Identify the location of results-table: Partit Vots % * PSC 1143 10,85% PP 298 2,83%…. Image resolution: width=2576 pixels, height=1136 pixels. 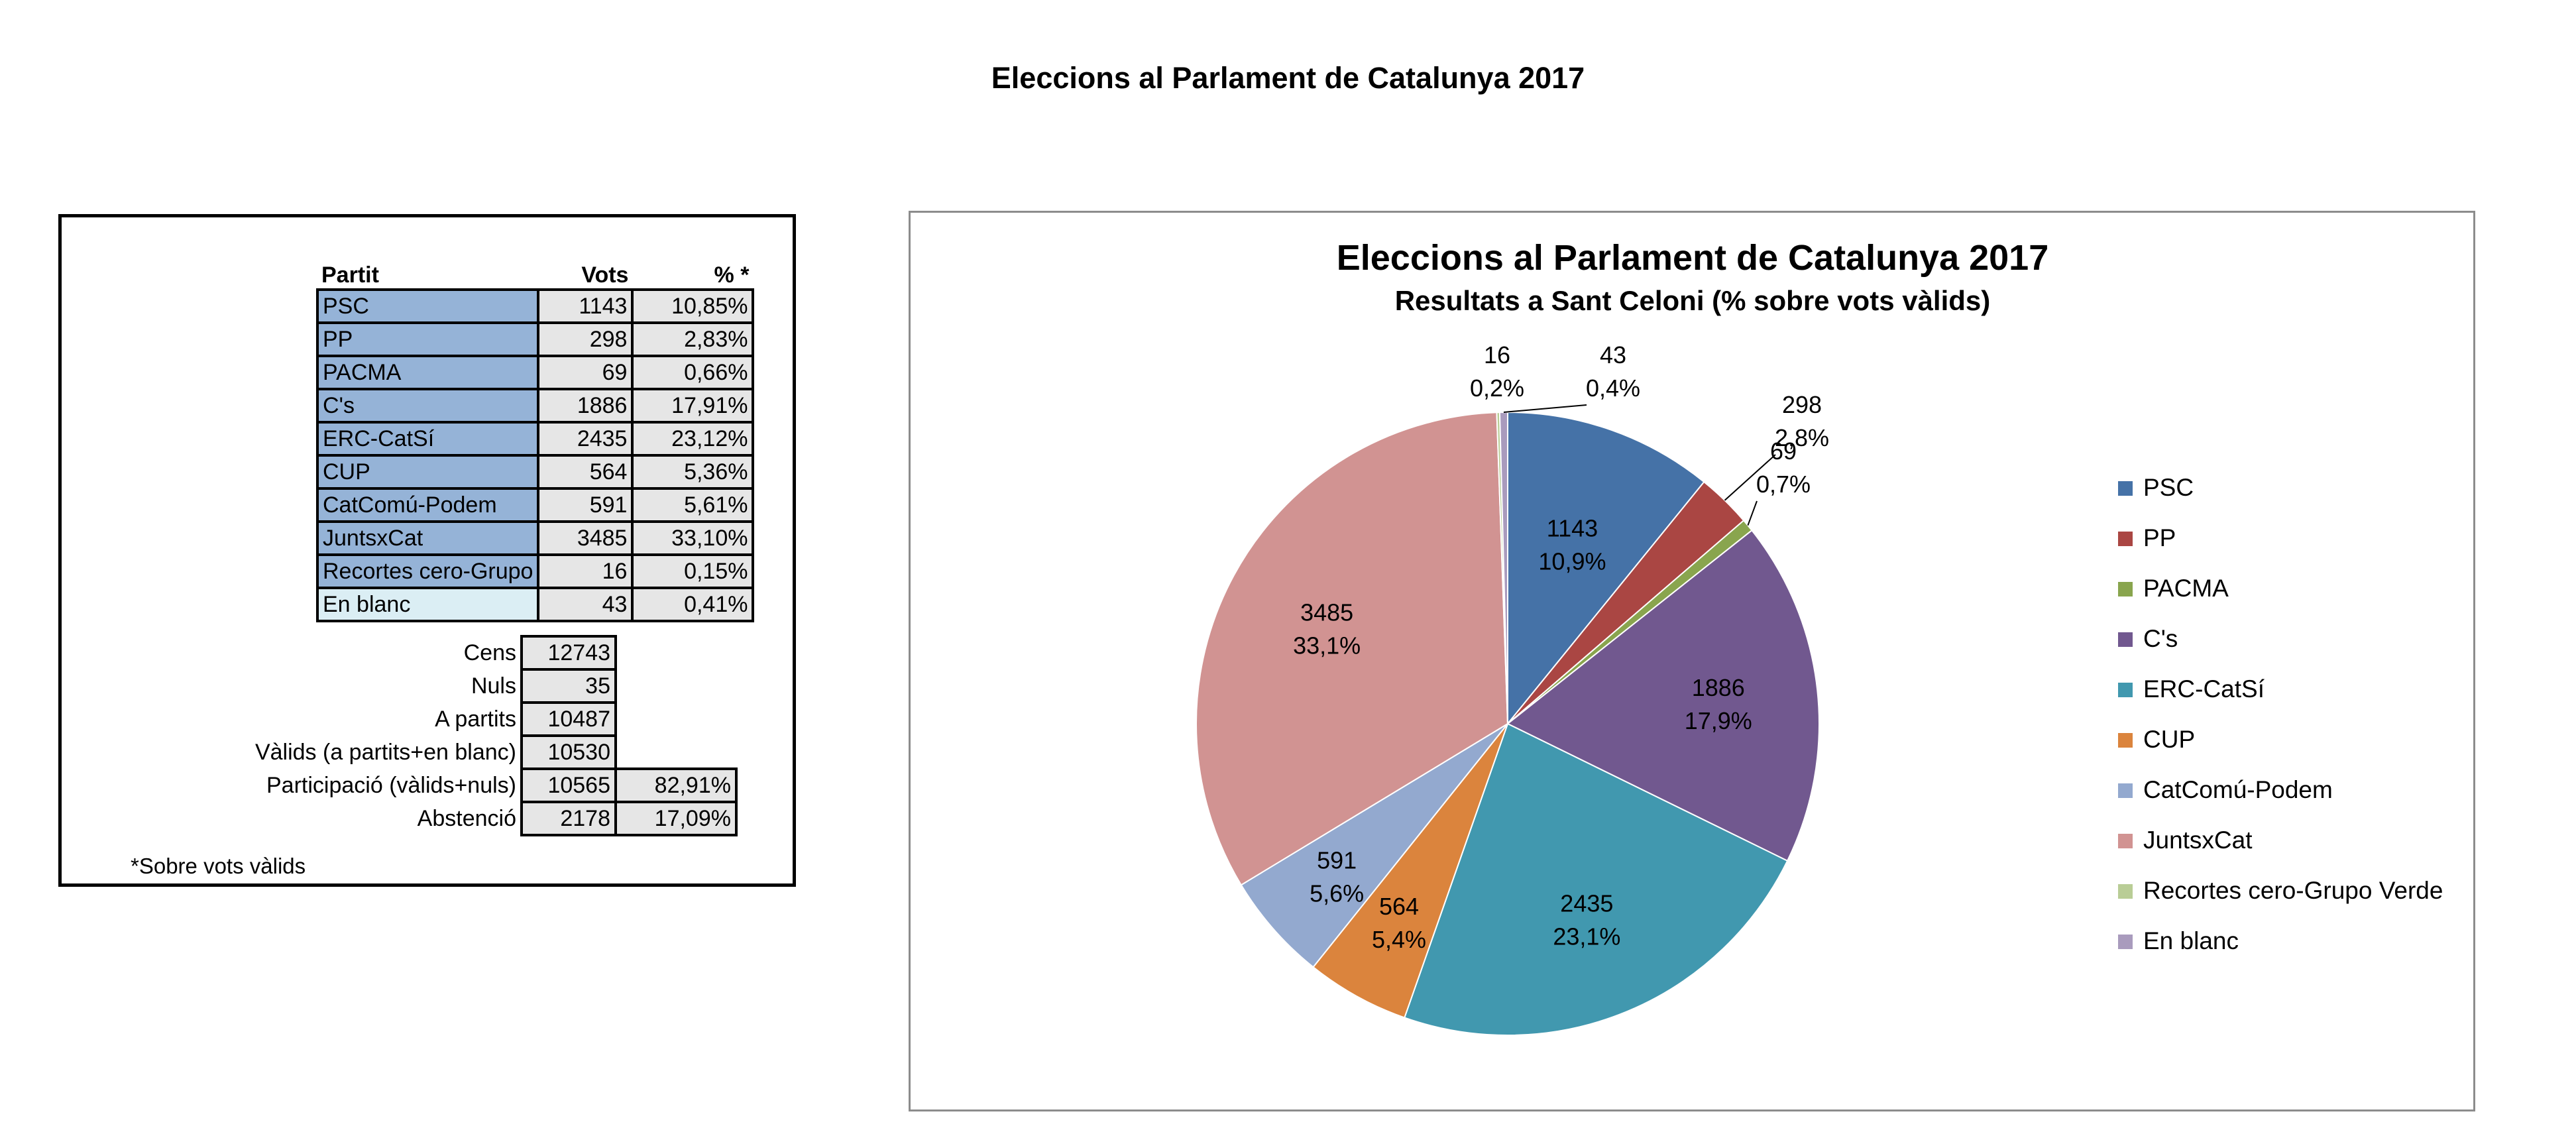
(535, 442).